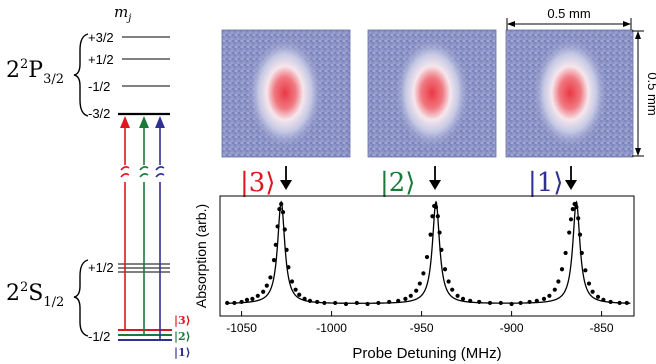  I want to click on x-tick-label: -950, so click(422, 328).